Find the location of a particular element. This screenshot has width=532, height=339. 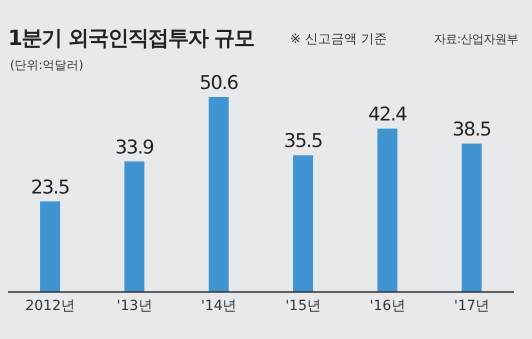

data-label: 42.4 is located at coordinates (388, 115).